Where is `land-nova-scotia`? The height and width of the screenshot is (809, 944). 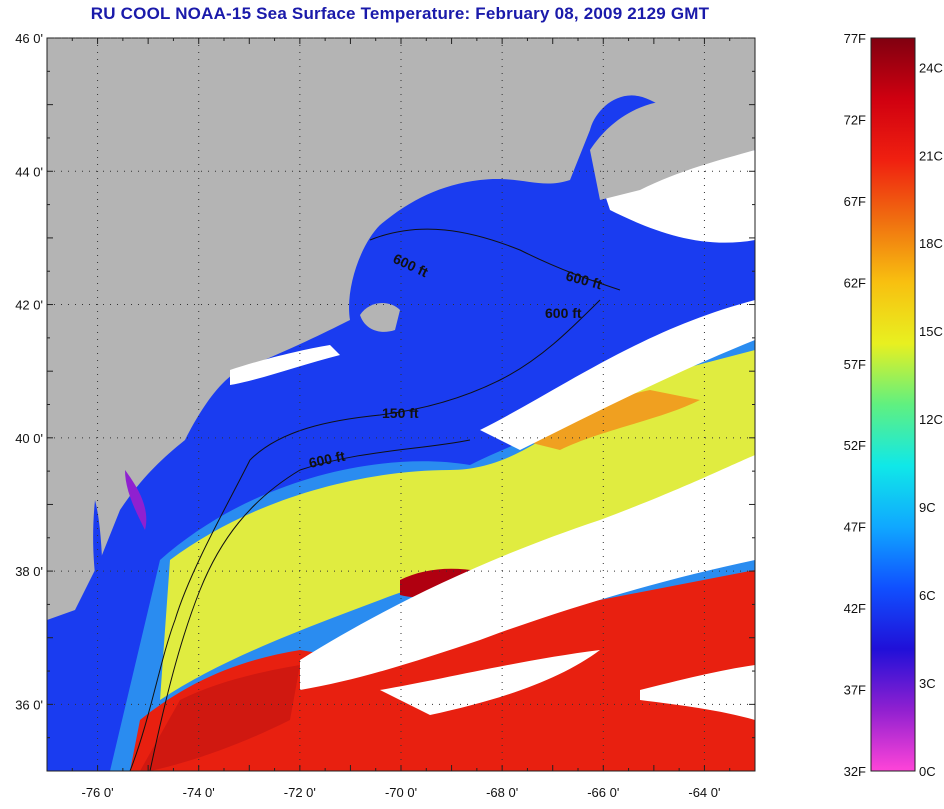
land-nova-scotia is located at coordinates (672, 145).